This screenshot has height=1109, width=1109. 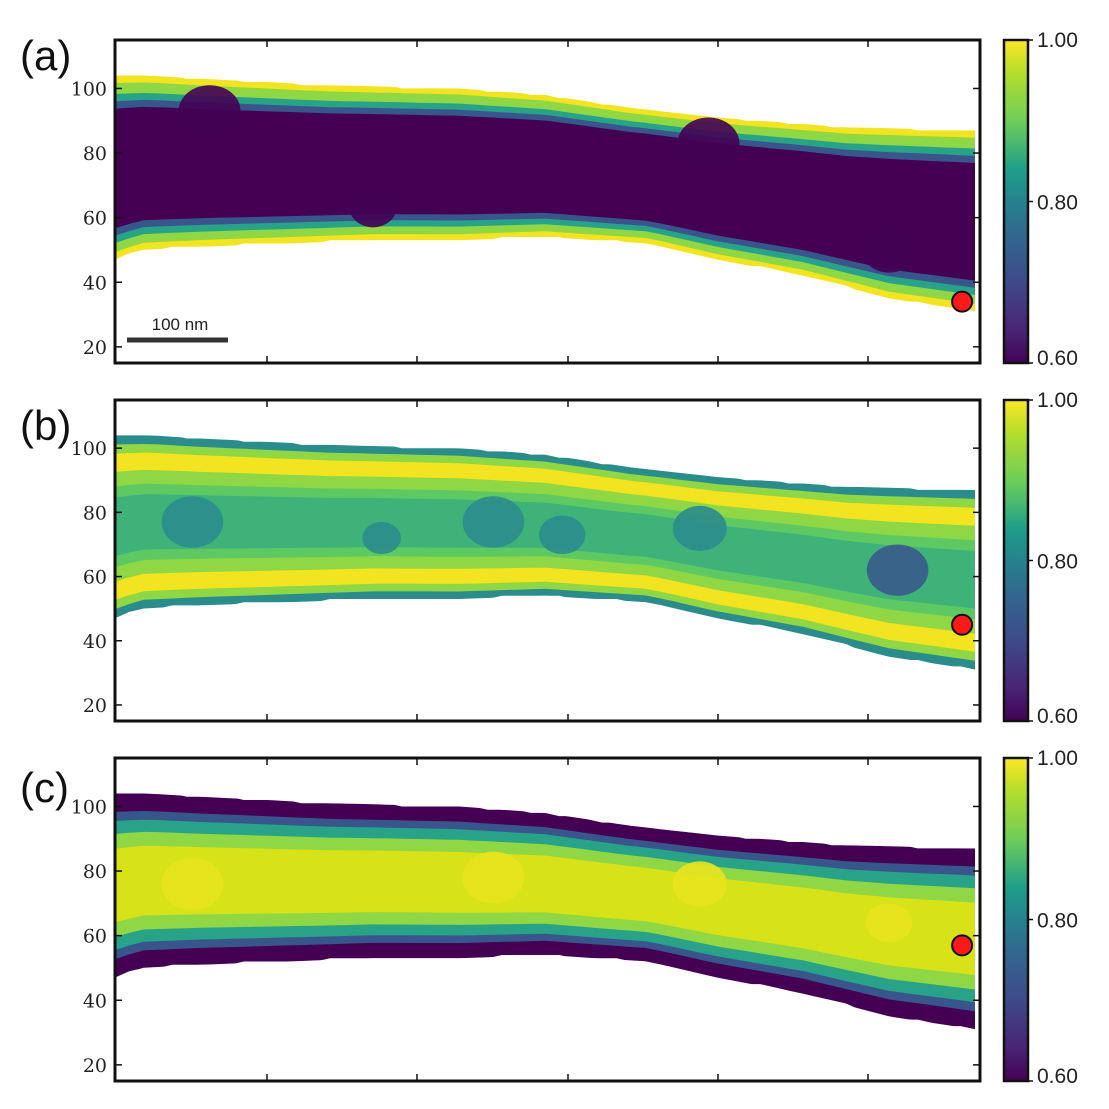 What do you see at coordinates (180, 324) in the screenshot?
I see `scale-bar-label: 100 nm` at bounding box center [180, 324].